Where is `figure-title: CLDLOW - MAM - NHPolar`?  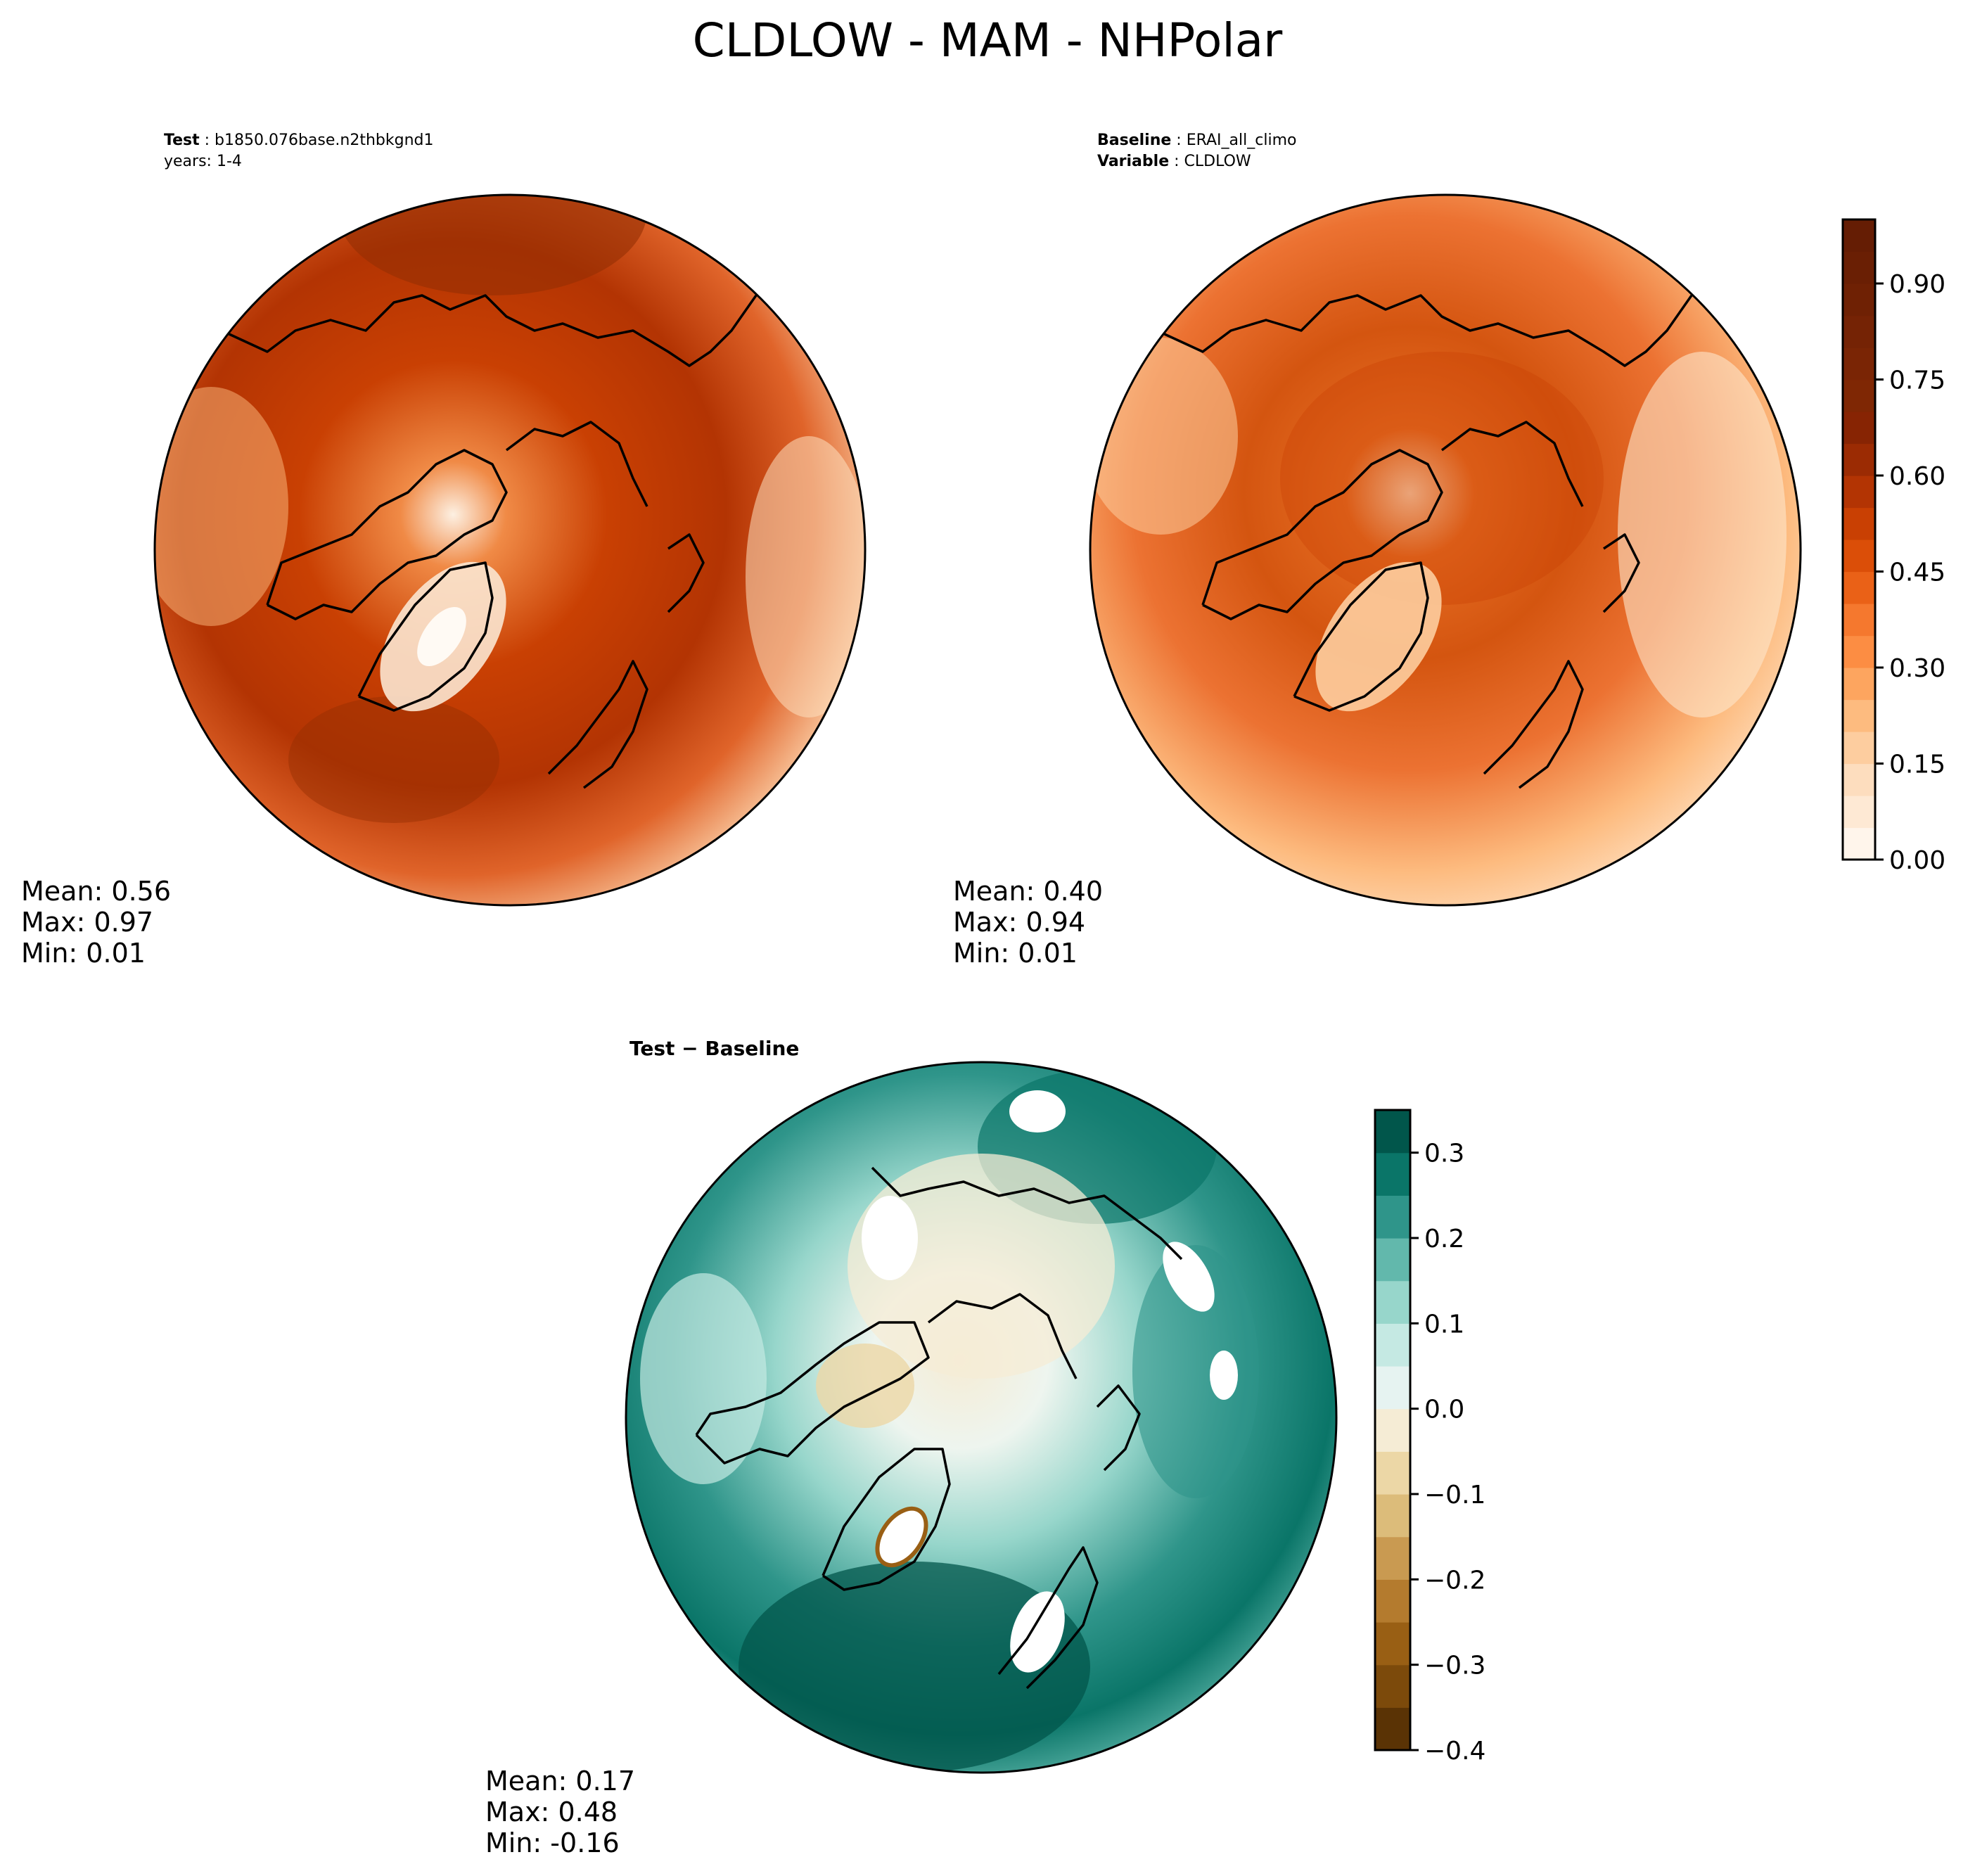 figure-title: CLDLOW - MAM - NHPolar is located at coordinates (988, 40).